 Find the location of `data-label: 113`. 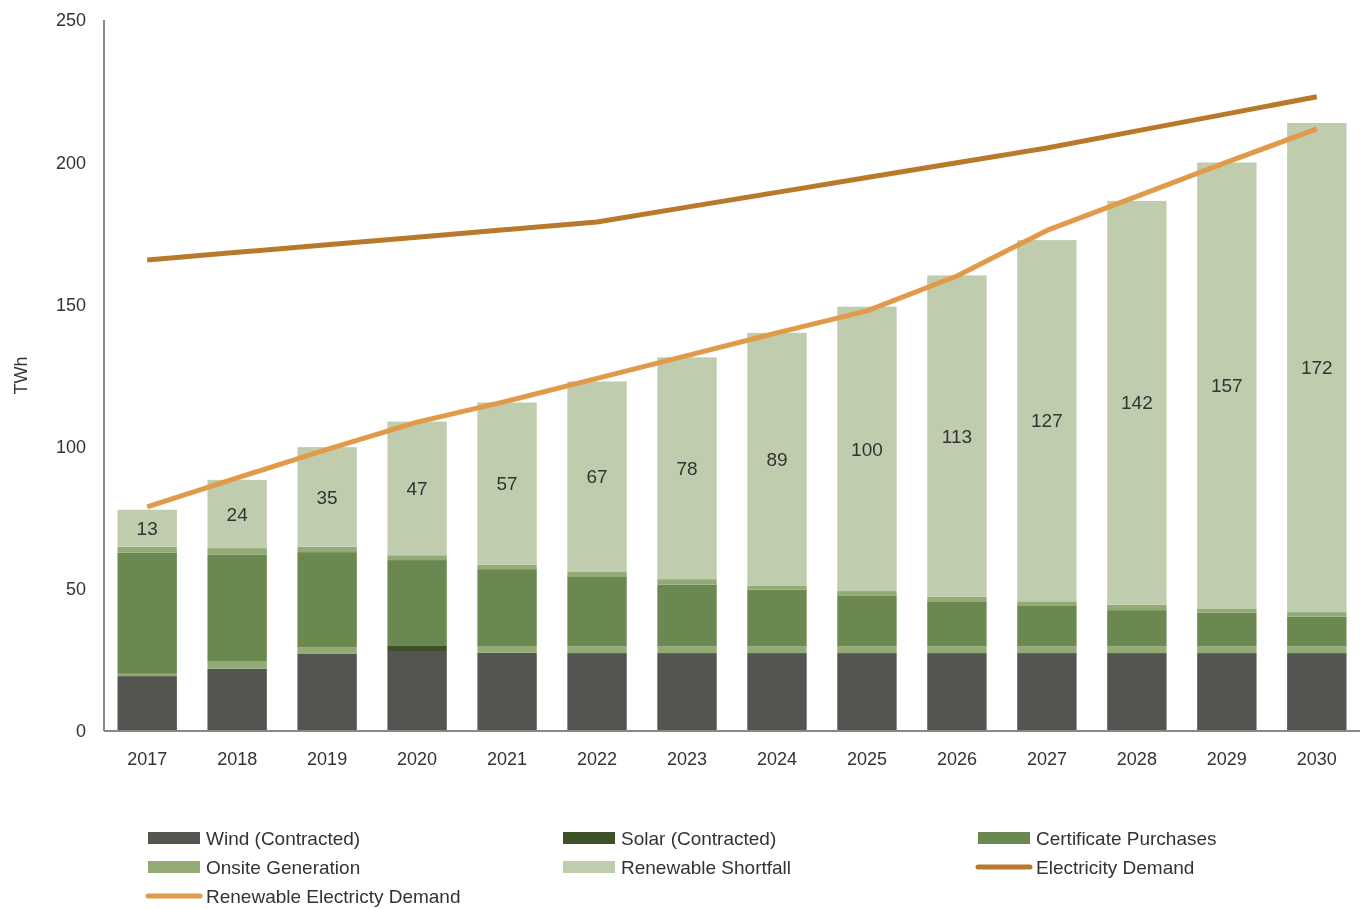

data-label: 113 is located at coordinates (957, 436).